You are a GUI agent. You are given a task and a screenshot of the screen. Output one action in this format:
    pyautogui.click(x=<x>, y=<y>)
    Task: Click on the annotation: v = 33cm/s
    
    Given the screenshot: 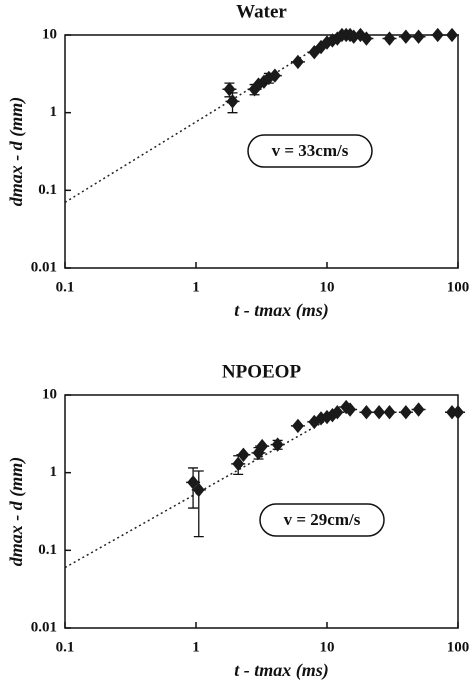 What is the action you would take?
    pyautogui.click(x=310, y=150)
    